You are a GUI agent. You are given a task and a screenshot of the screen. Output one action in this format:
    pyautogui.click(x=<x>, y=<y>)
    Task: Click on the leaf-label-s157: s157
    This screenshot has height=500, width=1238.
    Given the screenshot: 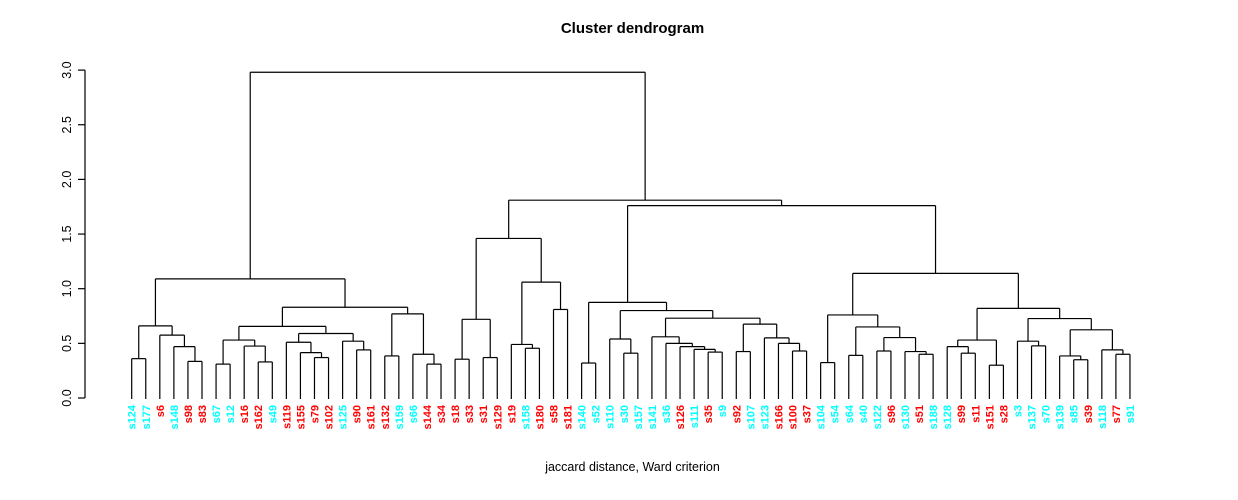 What is the action you would take?
    pyautogui.click(x=639, y=417)
    